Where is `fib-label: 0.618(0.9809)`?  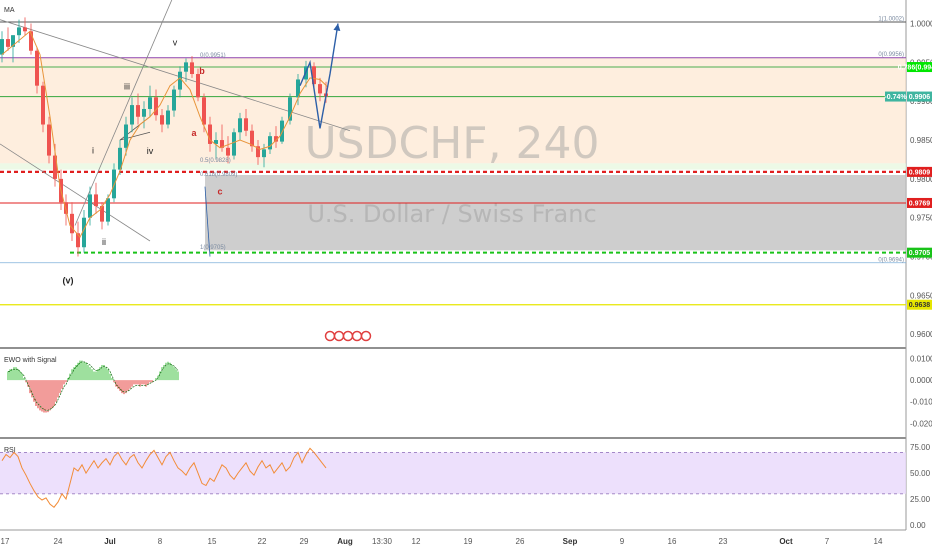 fib-label: 0.618(0.9809) is located at coordinates (218, 175).